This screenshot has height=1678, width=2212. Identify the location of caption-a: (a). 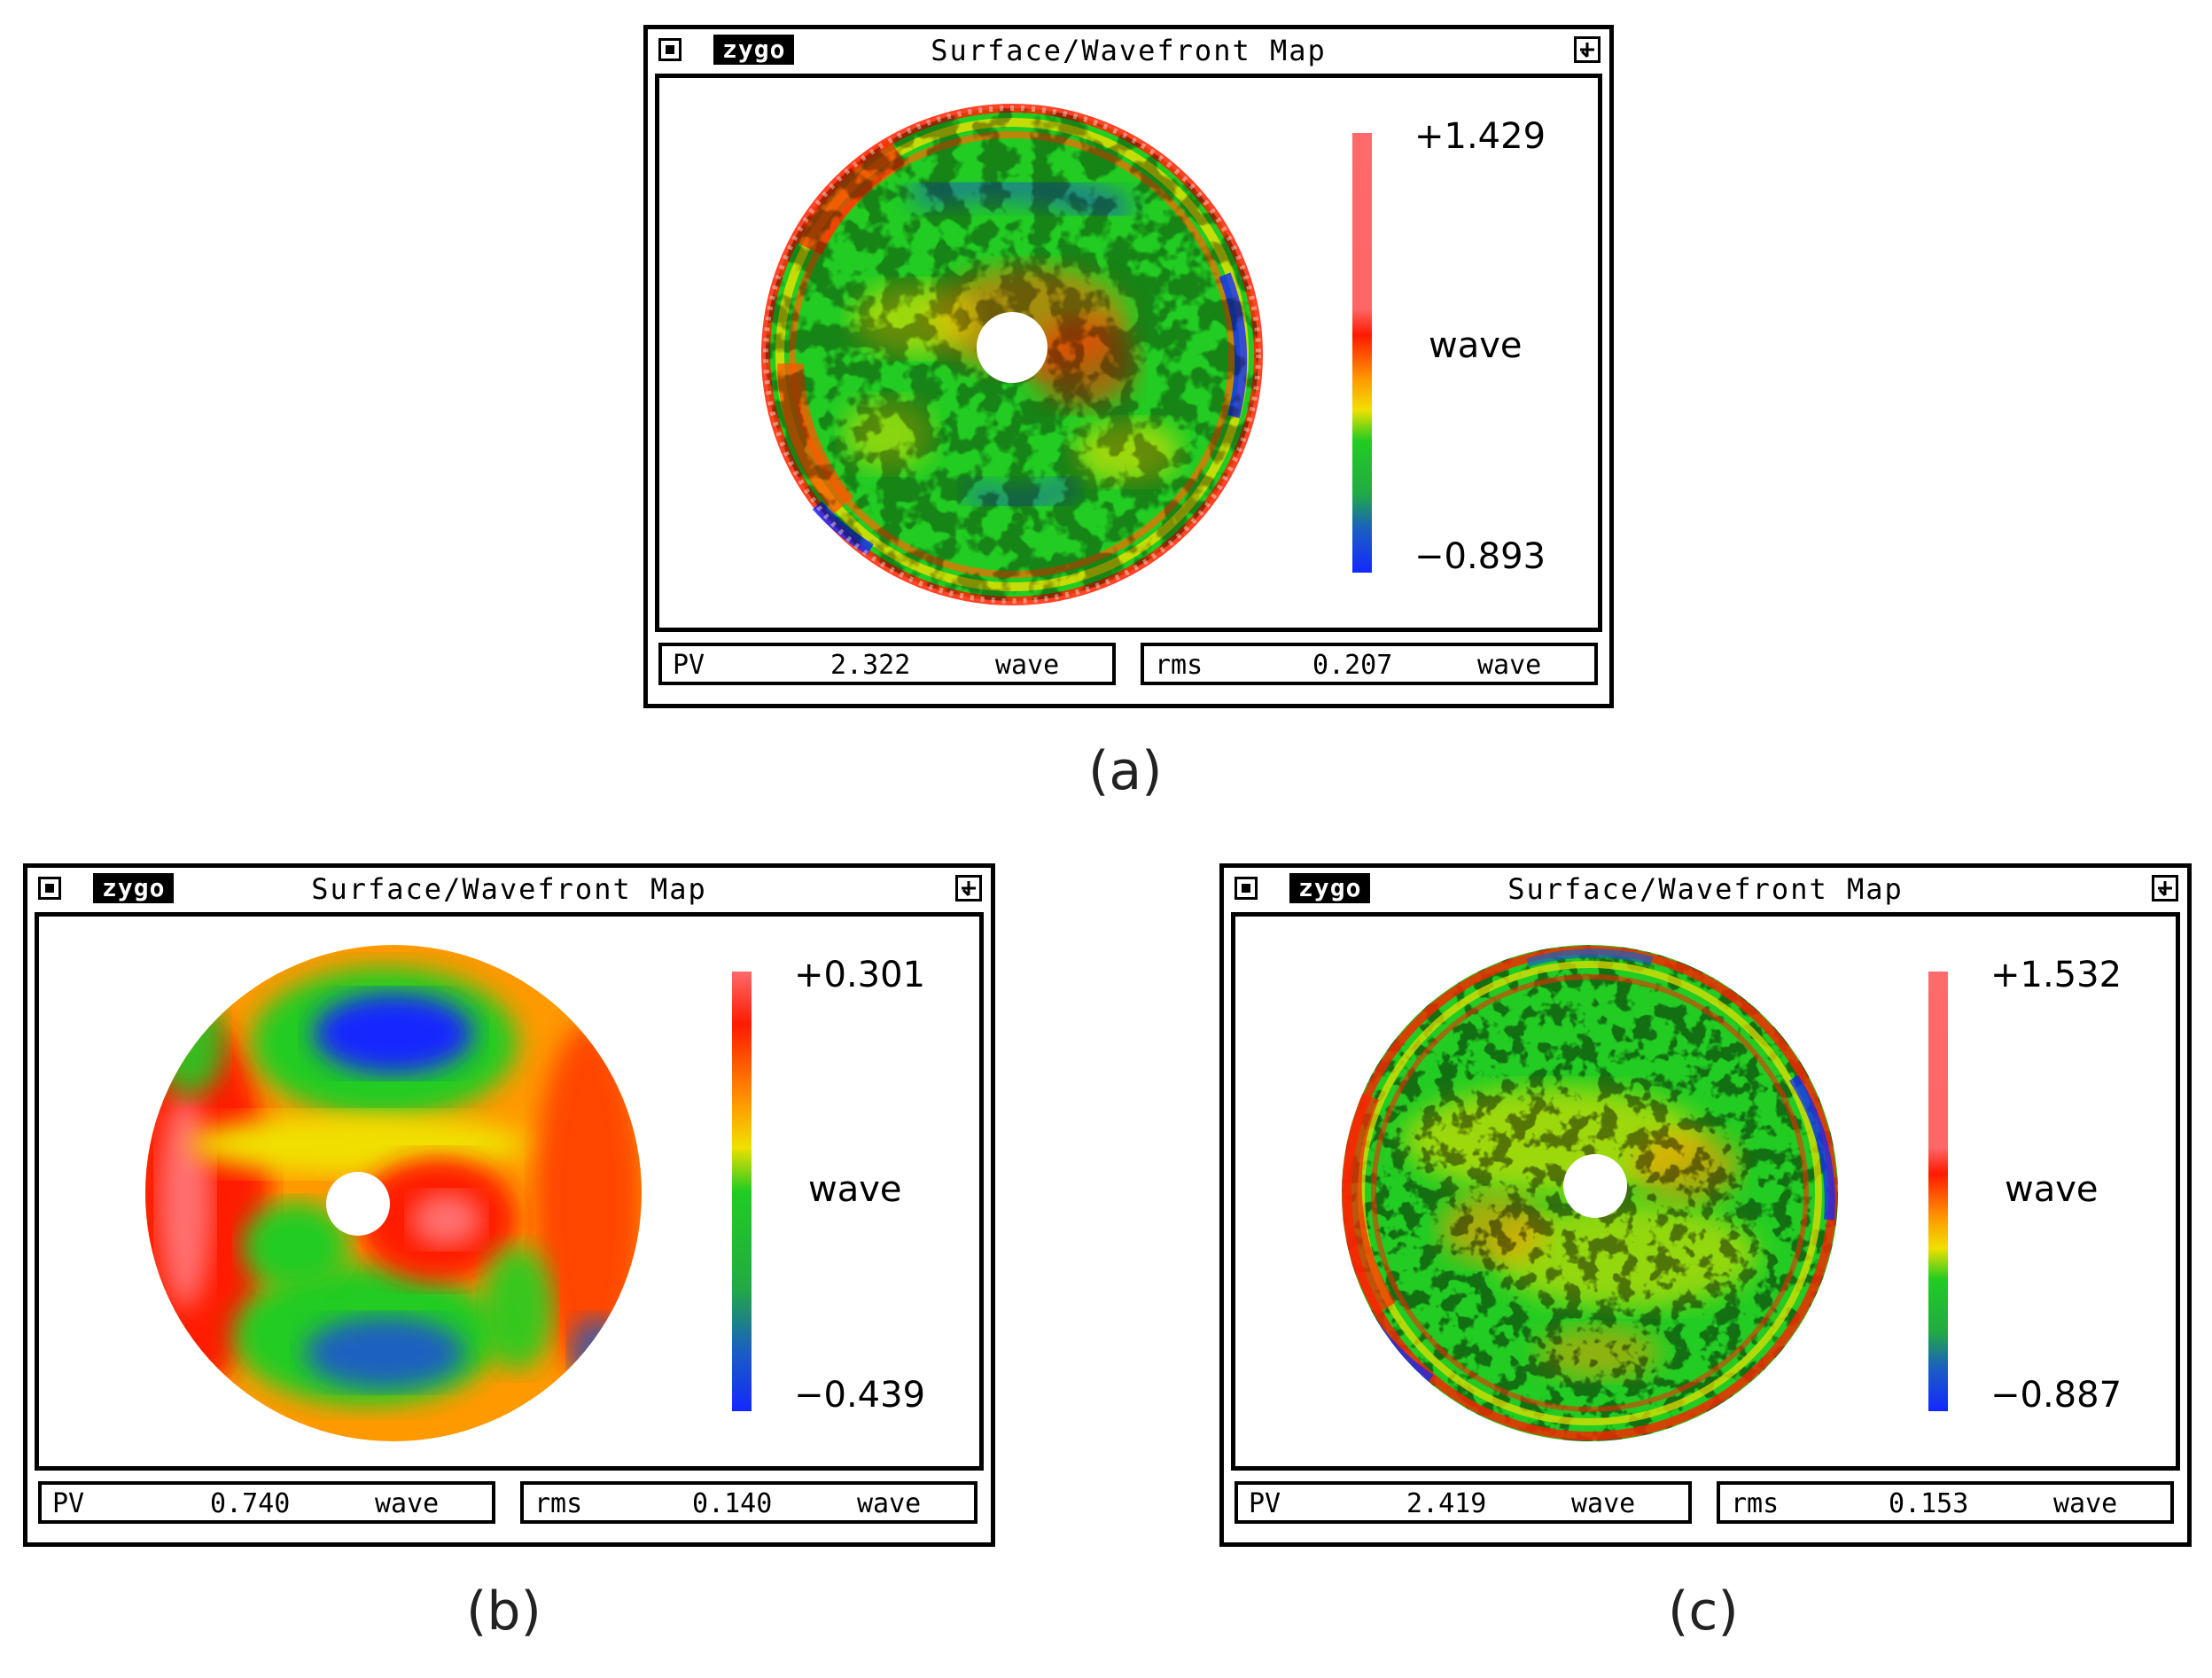
(1125, 771).